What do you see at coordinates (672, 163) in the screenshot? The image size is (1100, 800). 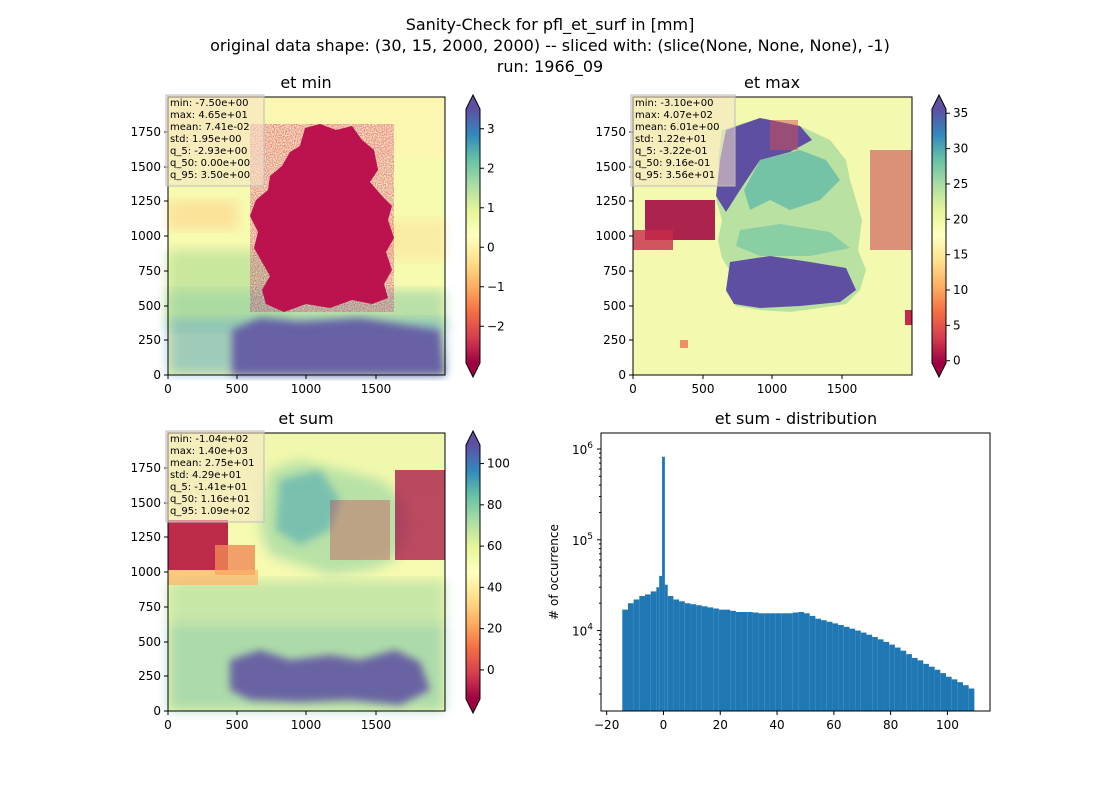 I see `stats-line: q_50: 9.16e-01` at bounding box center [672, 163].